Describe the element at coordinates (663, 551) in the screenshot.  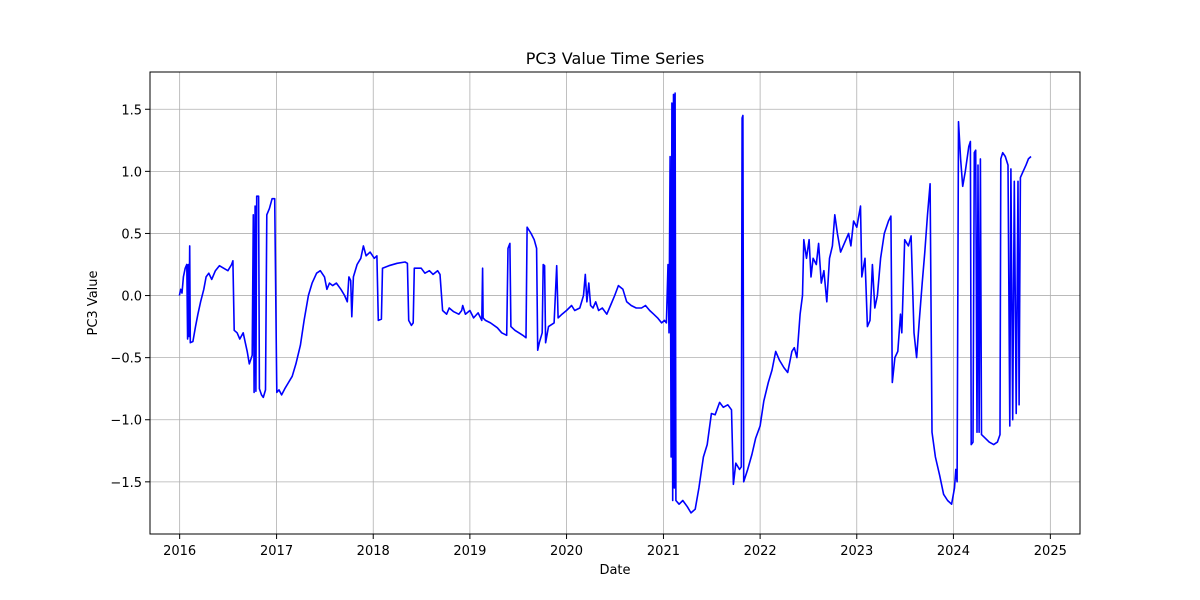
I see `x-tick-label: 2021` at that location.